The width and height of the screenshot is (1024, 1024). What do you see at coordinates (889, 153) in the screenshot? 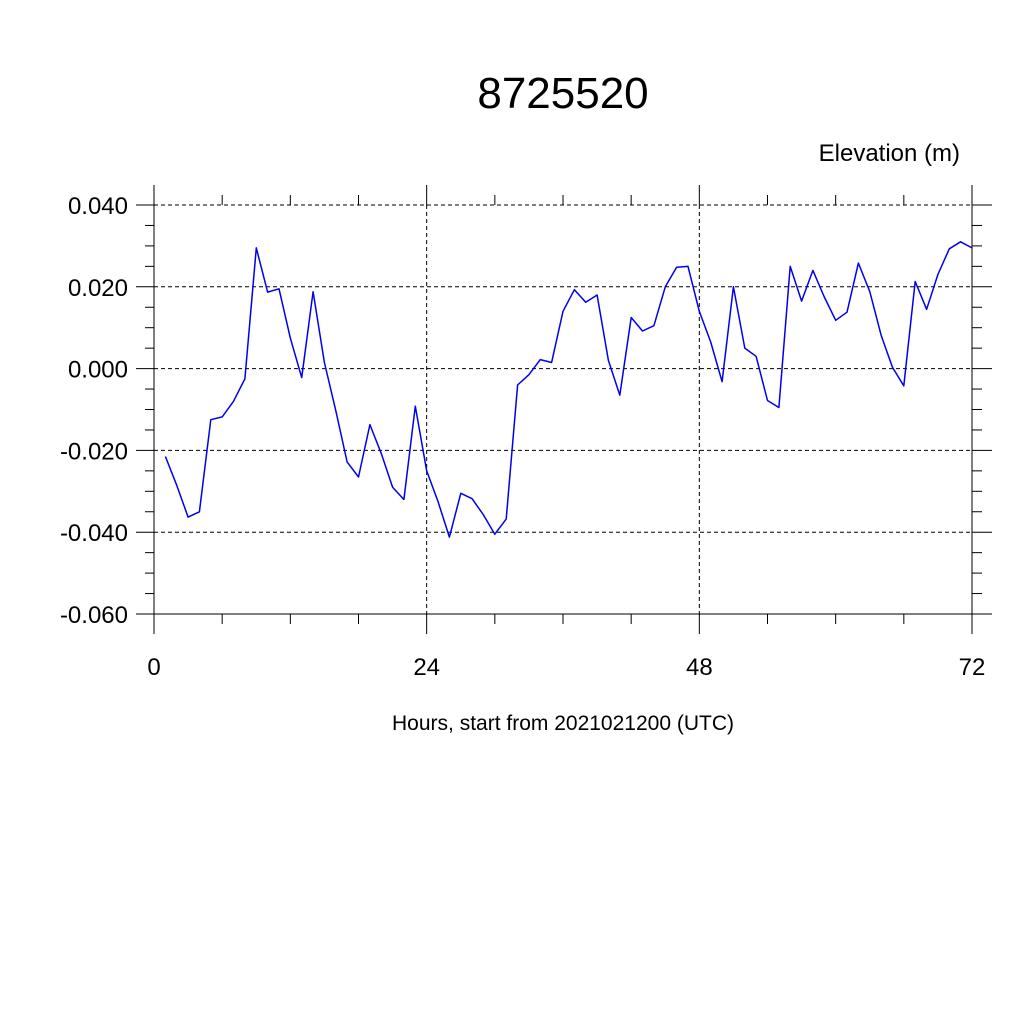
I see `chart-subtitle: Elevation (m)` at bounding box center [889, 153].